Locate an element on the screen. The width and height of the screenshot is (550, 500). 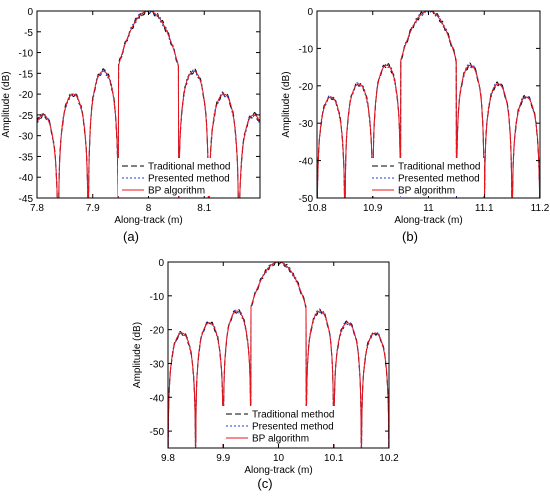
x-tick-label: 11.1 is located at coordinates (484, 208).